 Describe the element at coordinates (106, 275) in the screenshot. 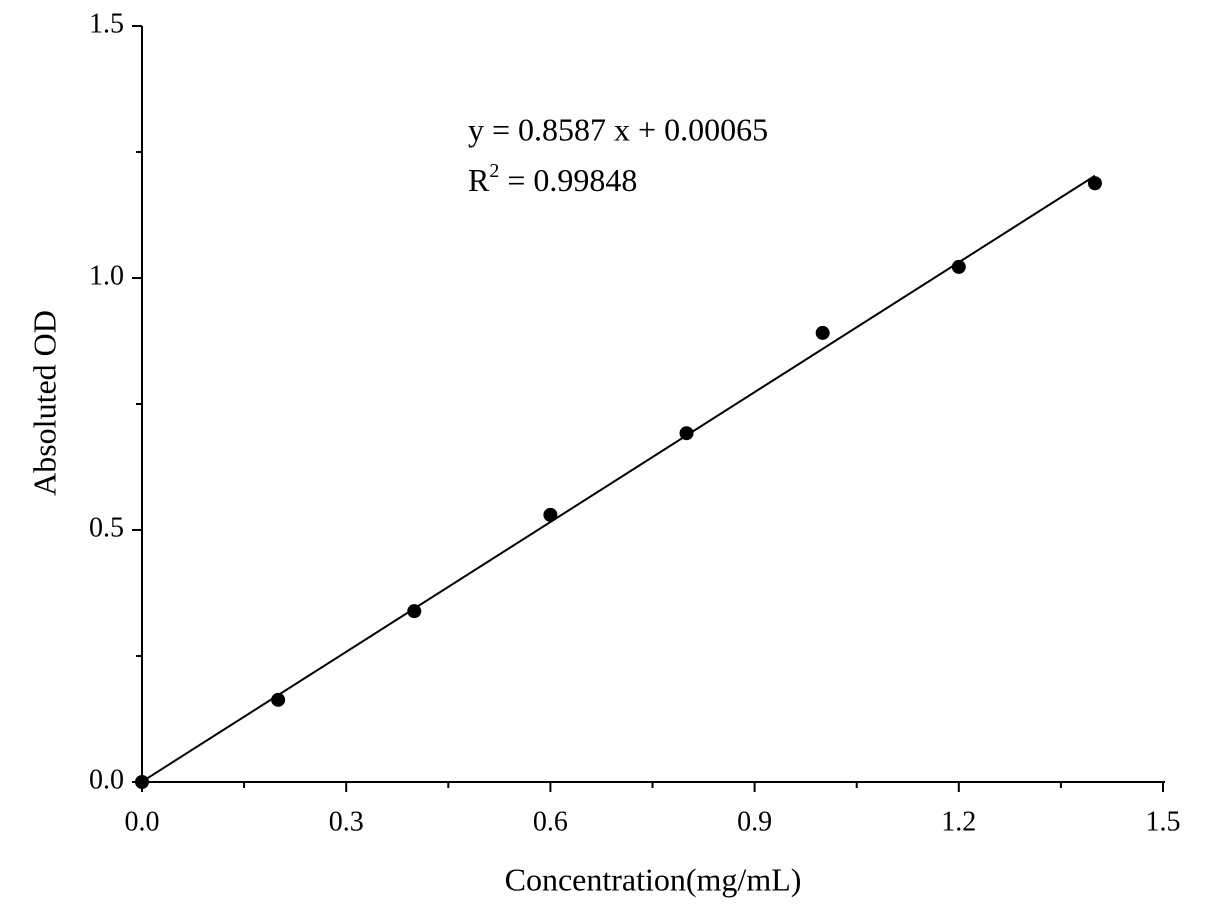

I see `y-tick-label: 1.0` at that location.